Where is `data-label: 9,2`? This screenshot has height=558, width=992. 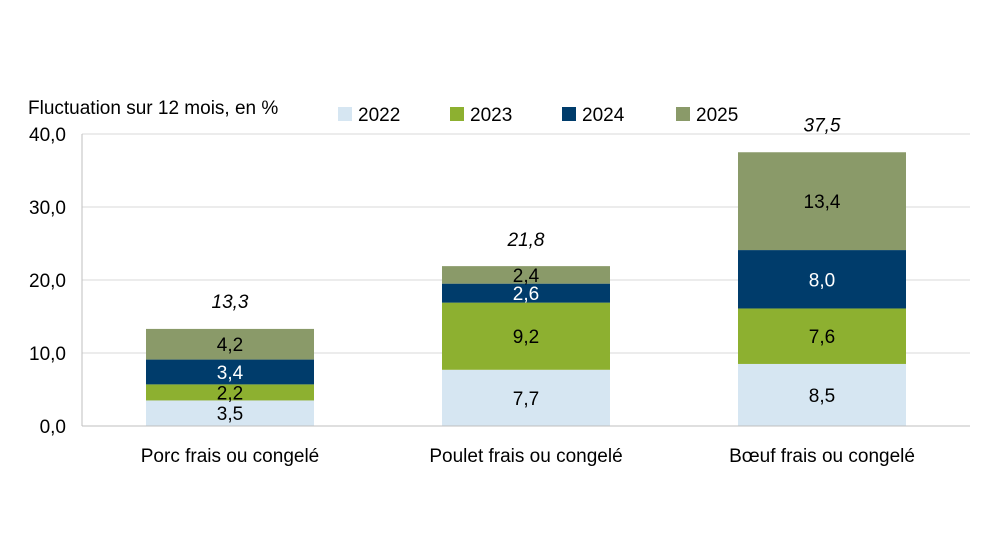
data-label: 9,2 is located at coordinates (526, 337).